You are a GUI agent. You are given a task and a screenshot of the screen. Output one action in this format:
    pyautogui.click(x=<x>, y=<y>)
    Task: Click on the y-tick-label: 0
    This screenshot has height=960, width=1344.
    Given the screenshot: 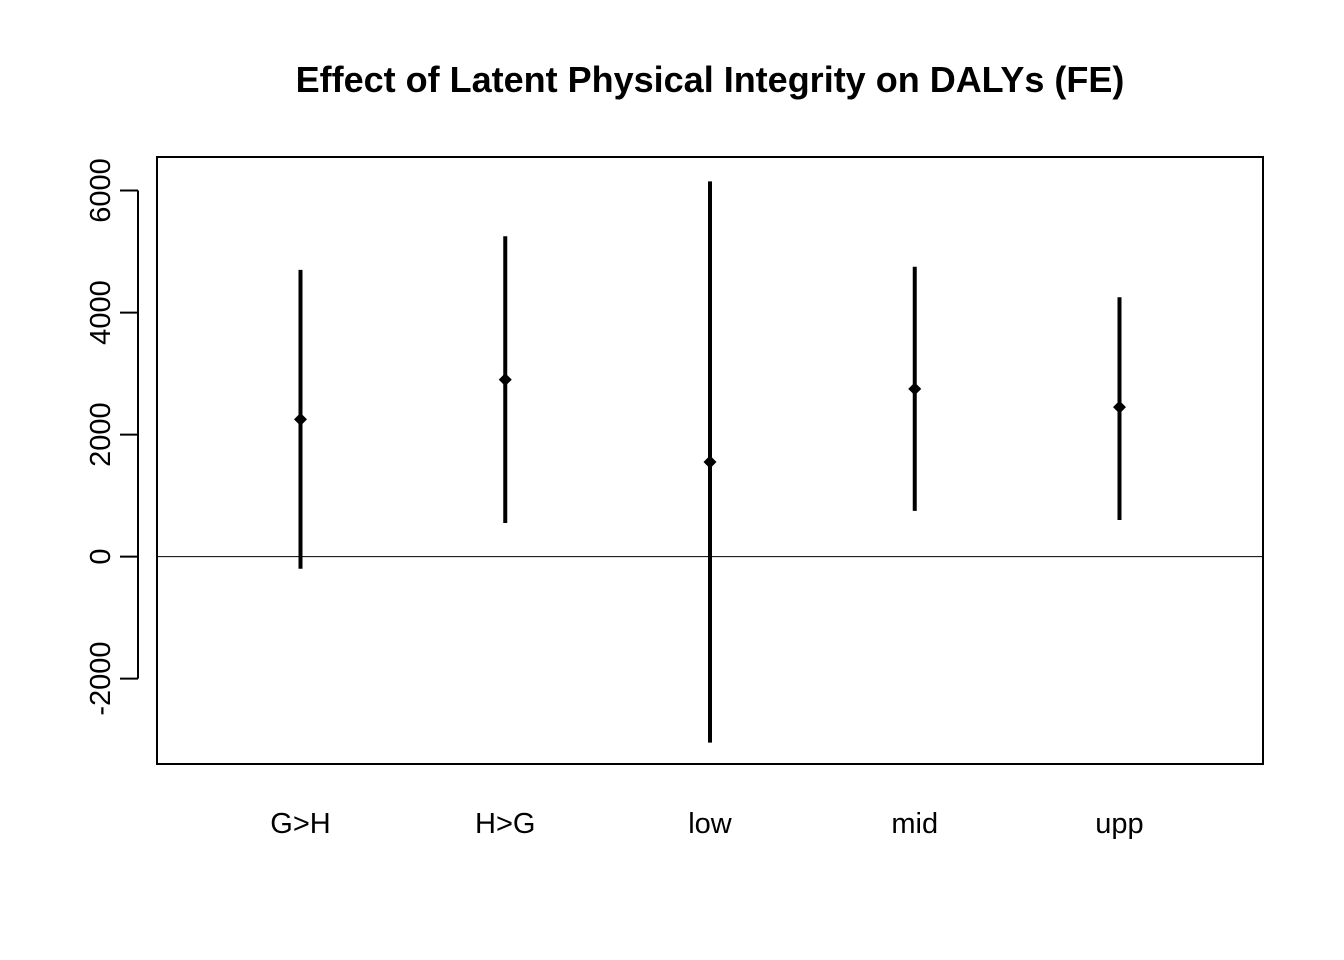 What is the action you would take?
    pyautogui.click(x=101, y=557)
    